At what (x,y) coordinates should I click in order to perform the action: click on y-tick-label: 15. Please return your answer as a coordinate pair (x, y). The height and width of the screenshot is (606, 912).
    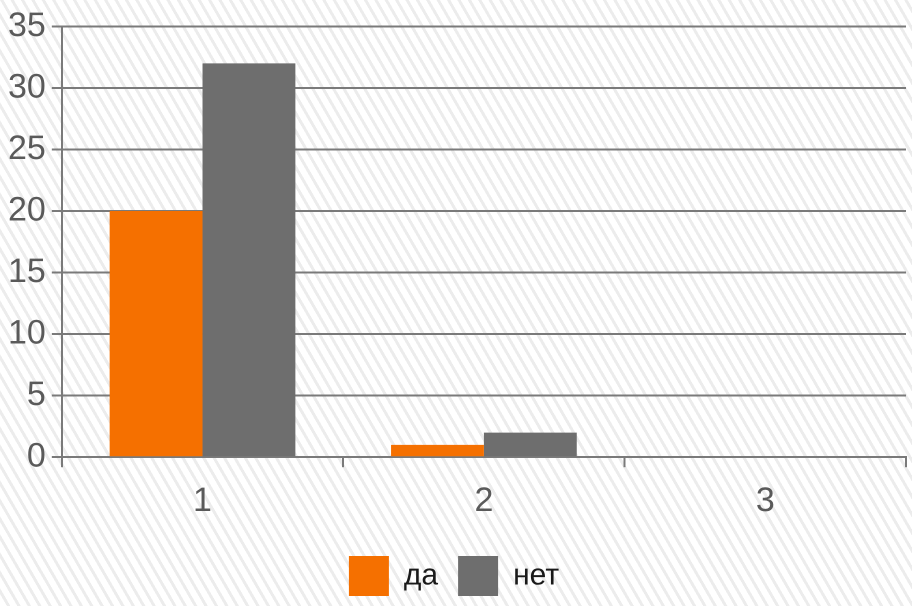
    Looking at the image, I should click on (27, 271).